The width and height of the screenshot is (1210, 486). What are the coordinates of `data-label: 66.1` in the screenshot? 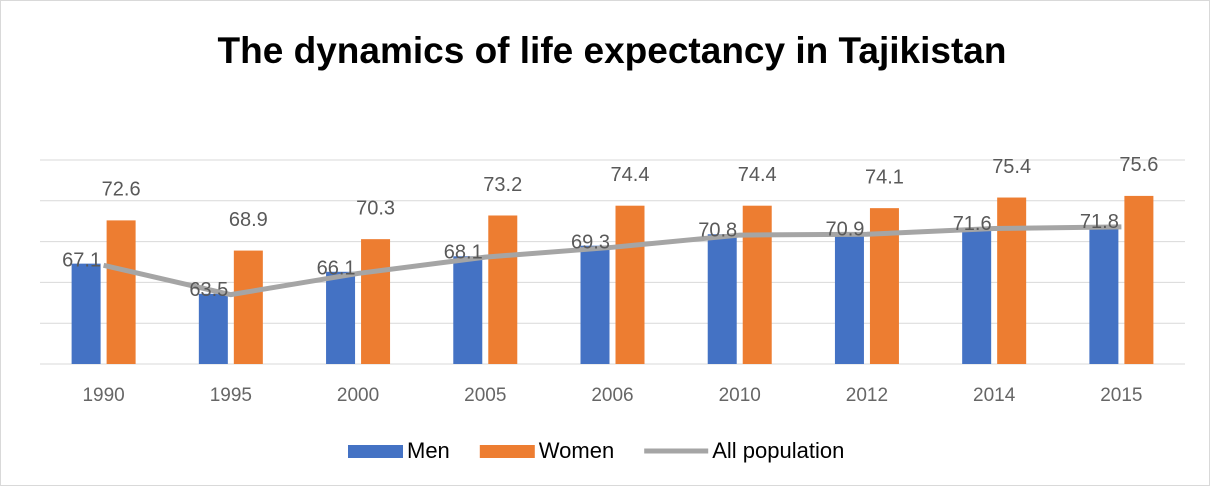 It's located at (336, 269).